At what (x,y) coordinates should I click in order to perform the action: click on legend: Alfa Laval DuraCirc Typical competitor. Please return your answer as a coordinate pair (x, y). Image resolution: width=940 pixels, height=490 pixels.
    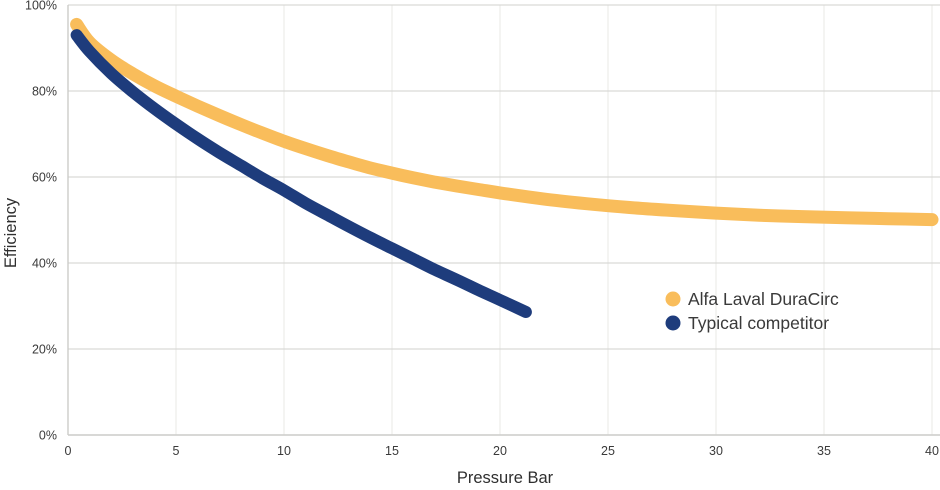
    Looking at the image, I should click on (752, 311).